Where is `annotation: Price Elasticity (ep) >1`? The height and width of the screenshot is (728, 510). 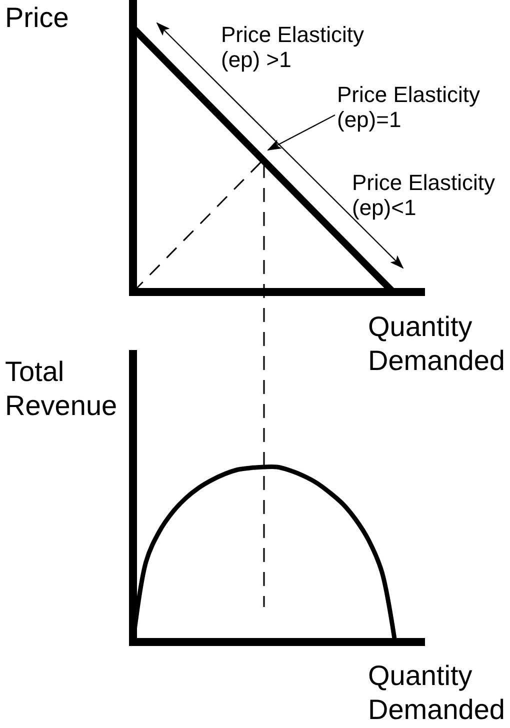
annotation: Price Elasticity (ep) >1 is located at coordinates (292, 47).